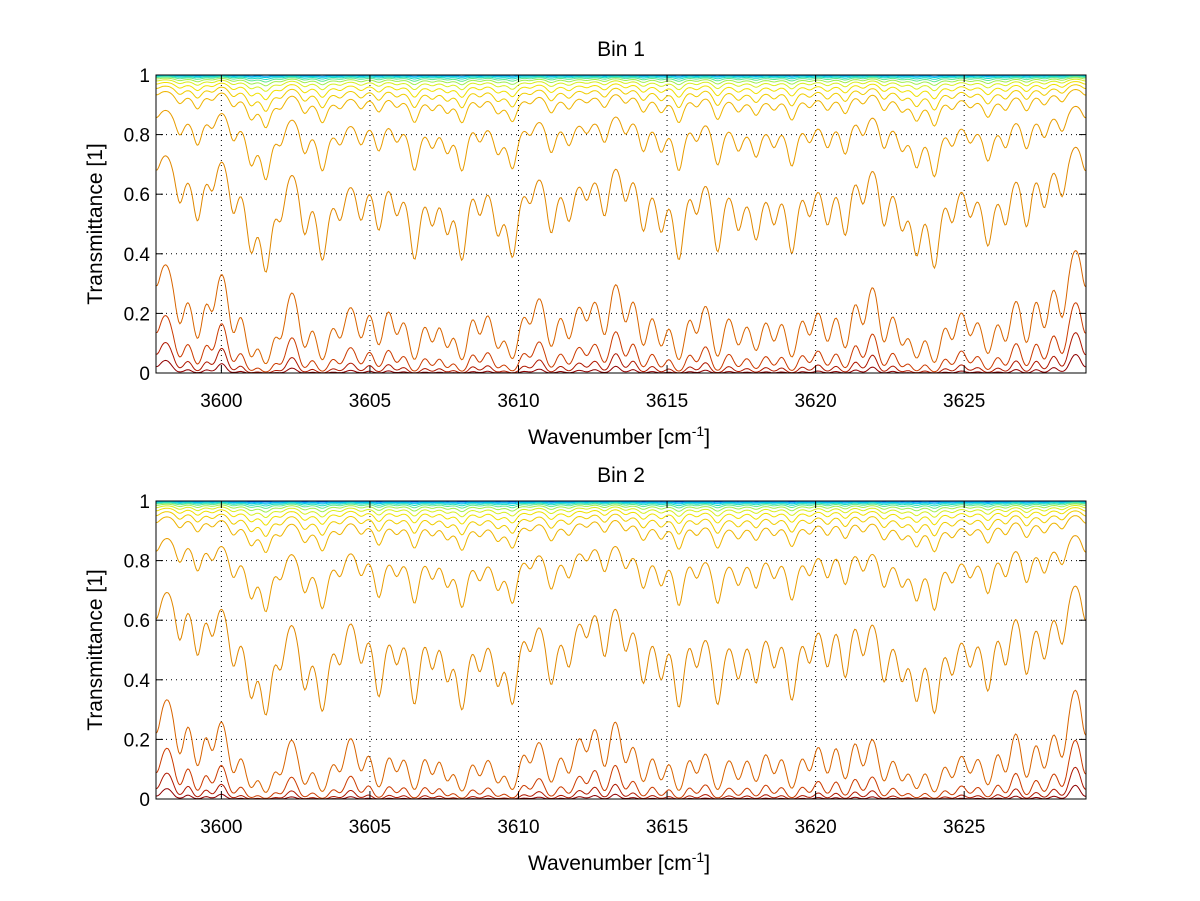 The width and height of the screenshot is (1200, 901). Describe the element at coordinates (621, 475) in the screenshot. I see `chart-title: Bin 2` at that location.